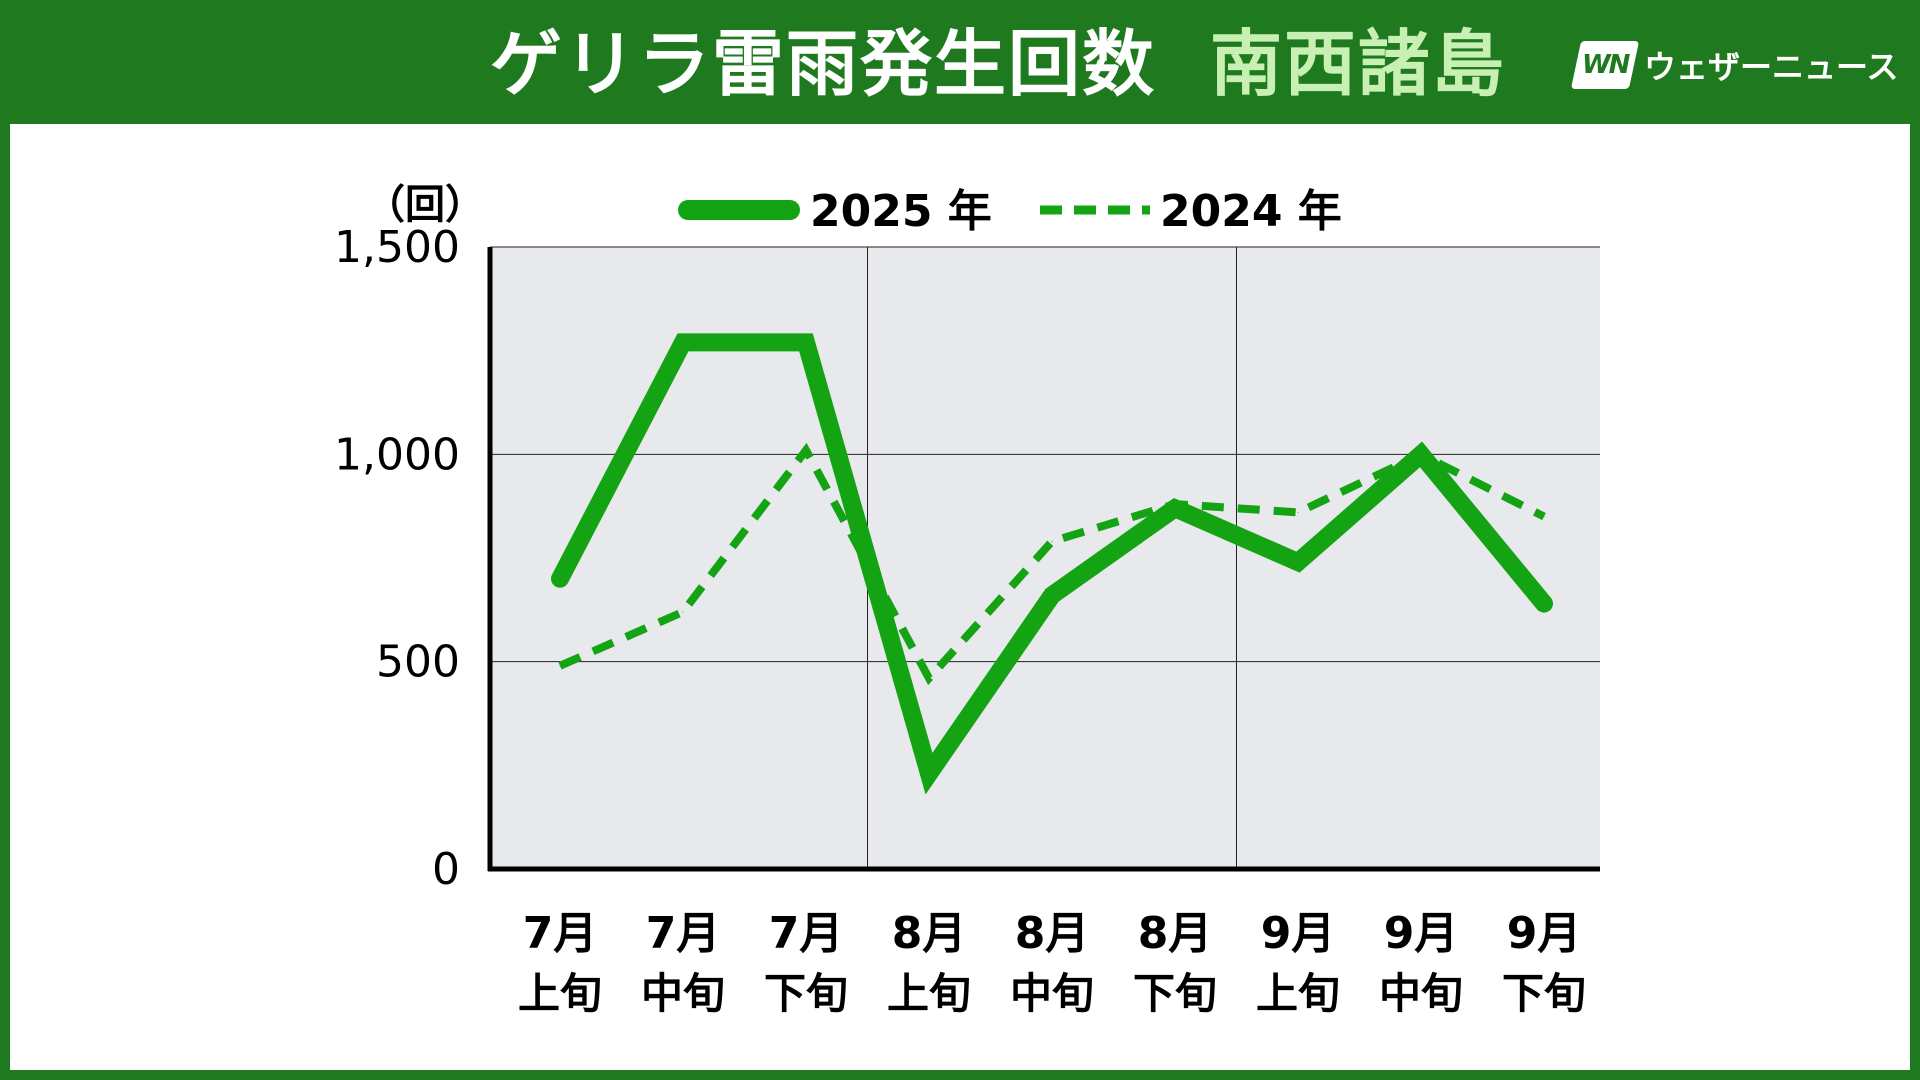  I want to click on y-tick-label: 1,000, so click(397, 454).